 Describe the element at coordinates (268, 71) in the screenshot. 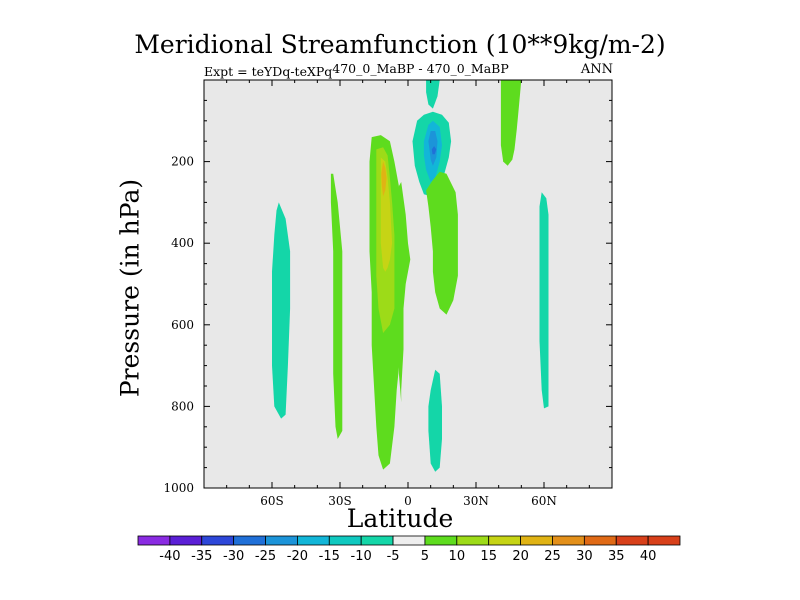

I see `experiment-name: Expt = teYDq-teXPq` at that location.